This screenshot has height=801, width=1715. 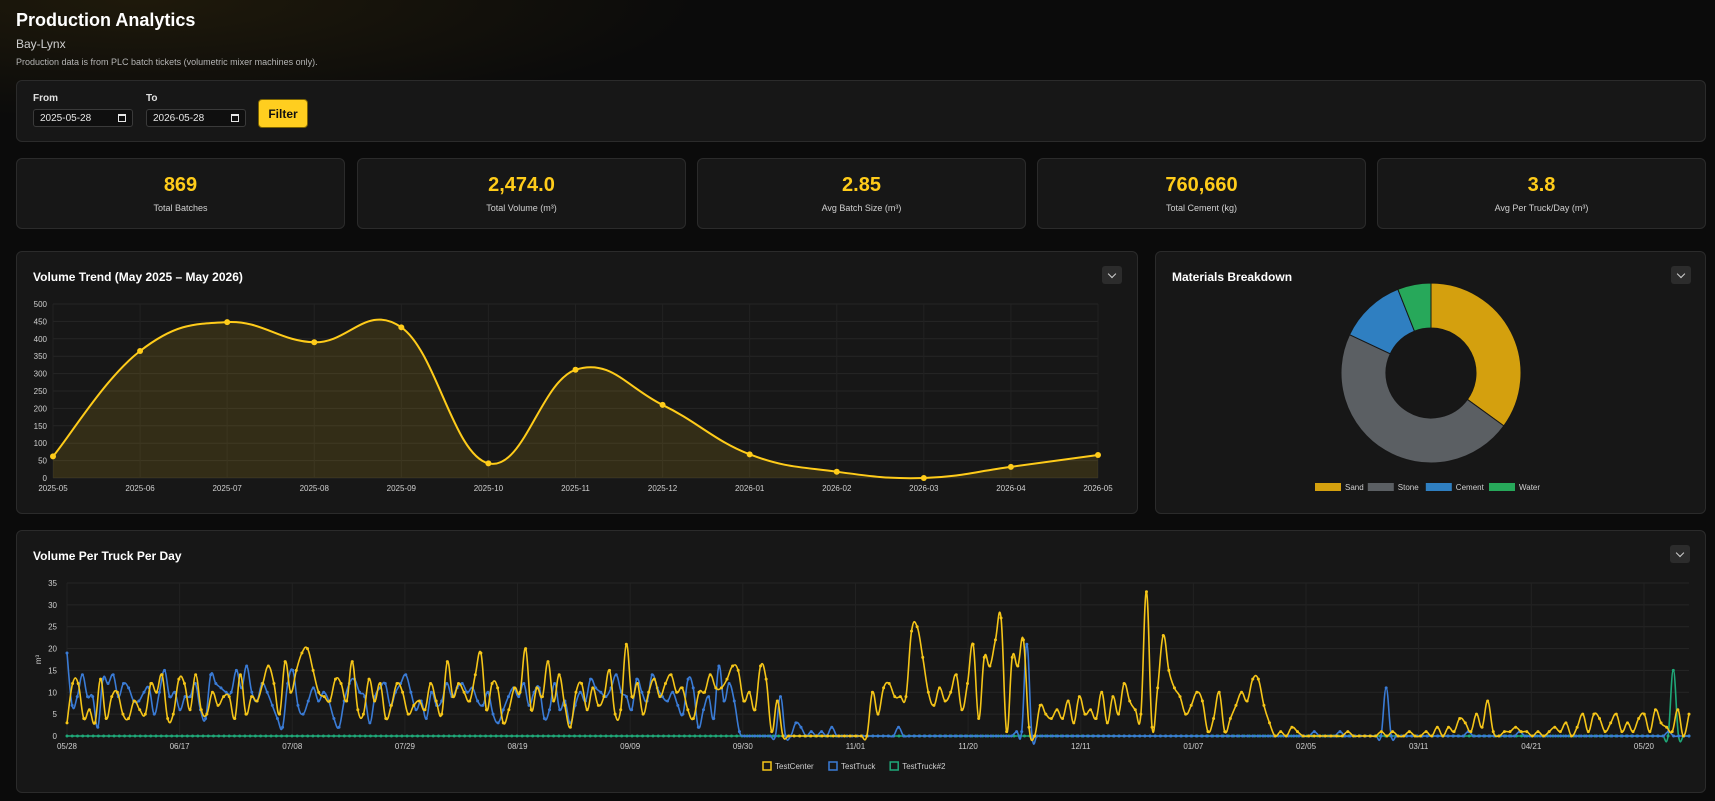 I want to click on kpi-total-cement: 760,660 Total Cement (kg), so click(x=1201, y=193).